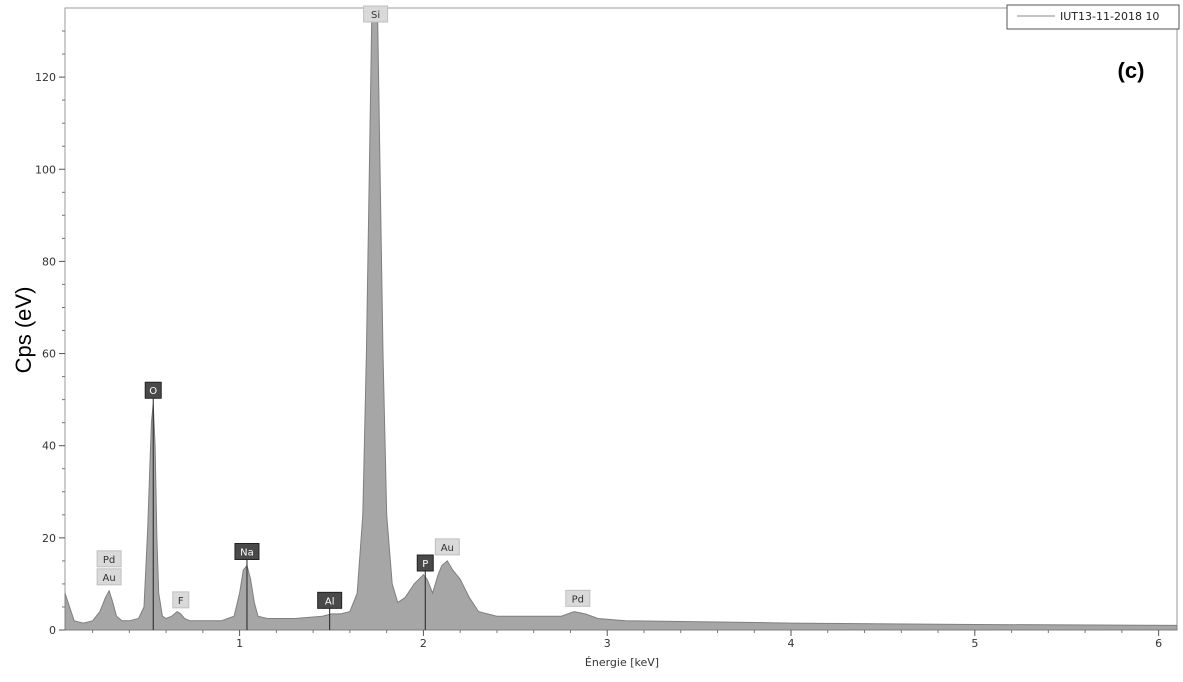 The height and width of the screenshot is (682, 1183). What do you see at coordinates (1158, 643) in the screenshot?
I see `x-tick-label: 6` at bounding box center [1158, 643].